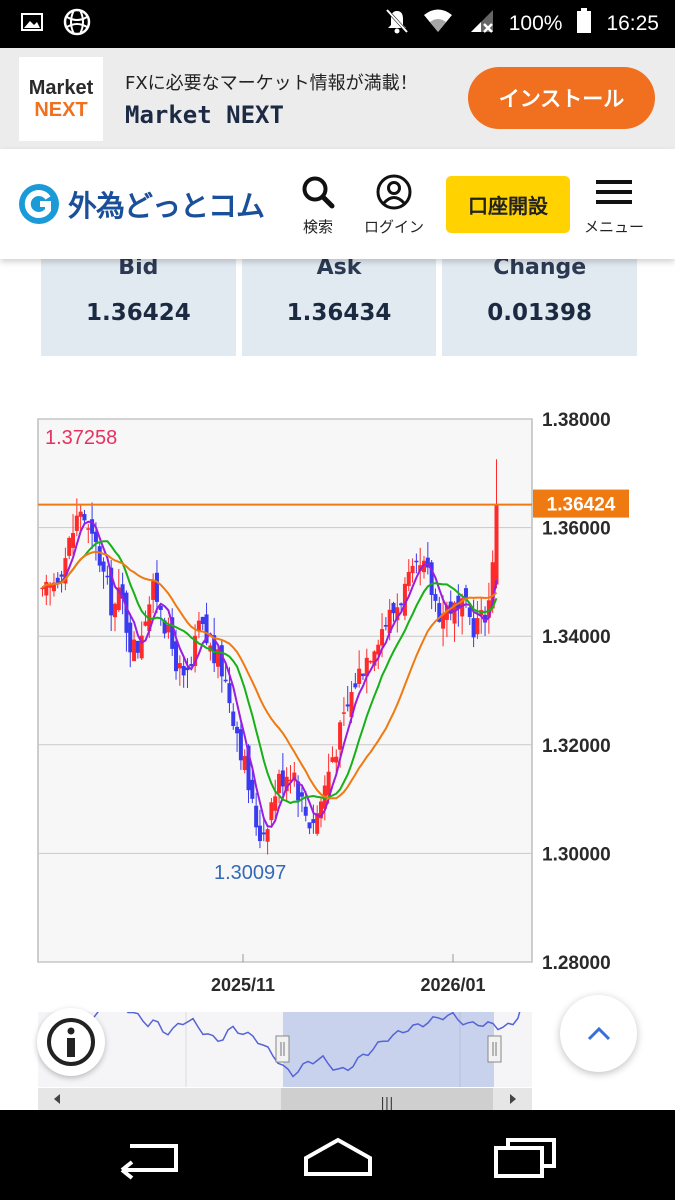 This screenshot has height=1200, width=675. I want to click on ad-text: FXに必要なマーケット情報が満載！ Market NEXT, so click(271, 99).